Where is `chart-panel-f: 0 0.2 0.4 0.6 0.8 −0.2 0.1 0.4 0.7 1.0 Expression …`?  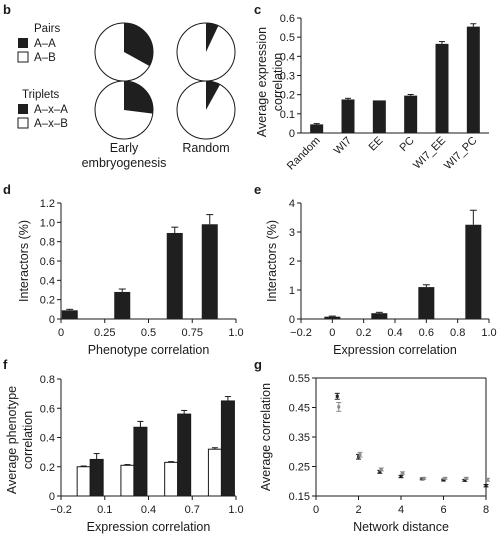
chart-panel-f: 0 0.2 0.4 0.6 0.8 −0.2 0.1 0.4 0.7 1.0 Expression … is located at coordinates (124, 454).